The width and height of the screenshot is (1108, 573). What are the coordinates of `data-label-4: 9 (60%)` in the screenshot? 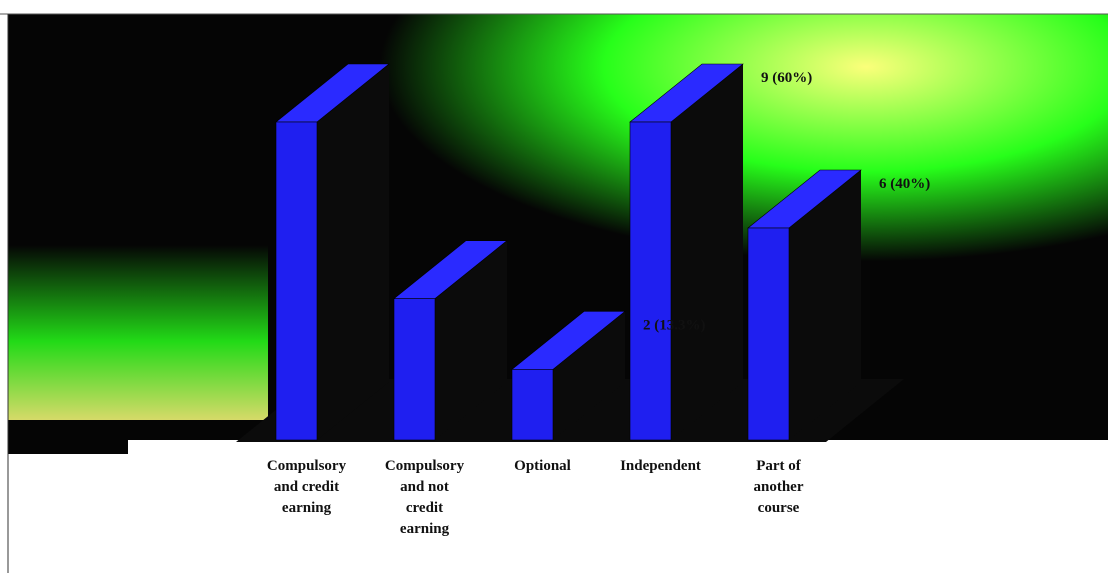 It's located at (786, 78).